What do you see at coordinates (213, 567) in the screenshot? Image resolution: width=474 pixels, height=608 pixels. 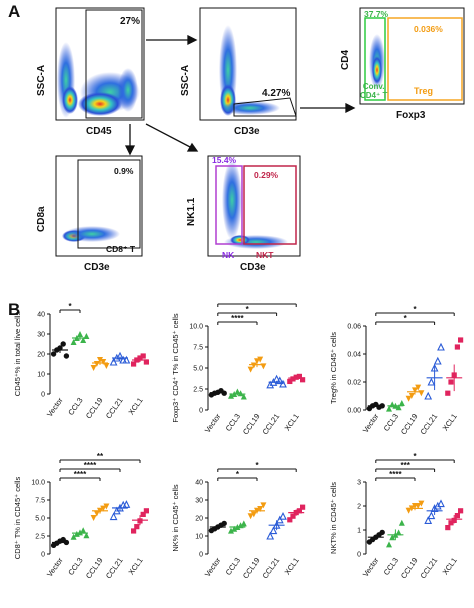 I see `c5-category-label: Vector` at bounding box center [213, 567].